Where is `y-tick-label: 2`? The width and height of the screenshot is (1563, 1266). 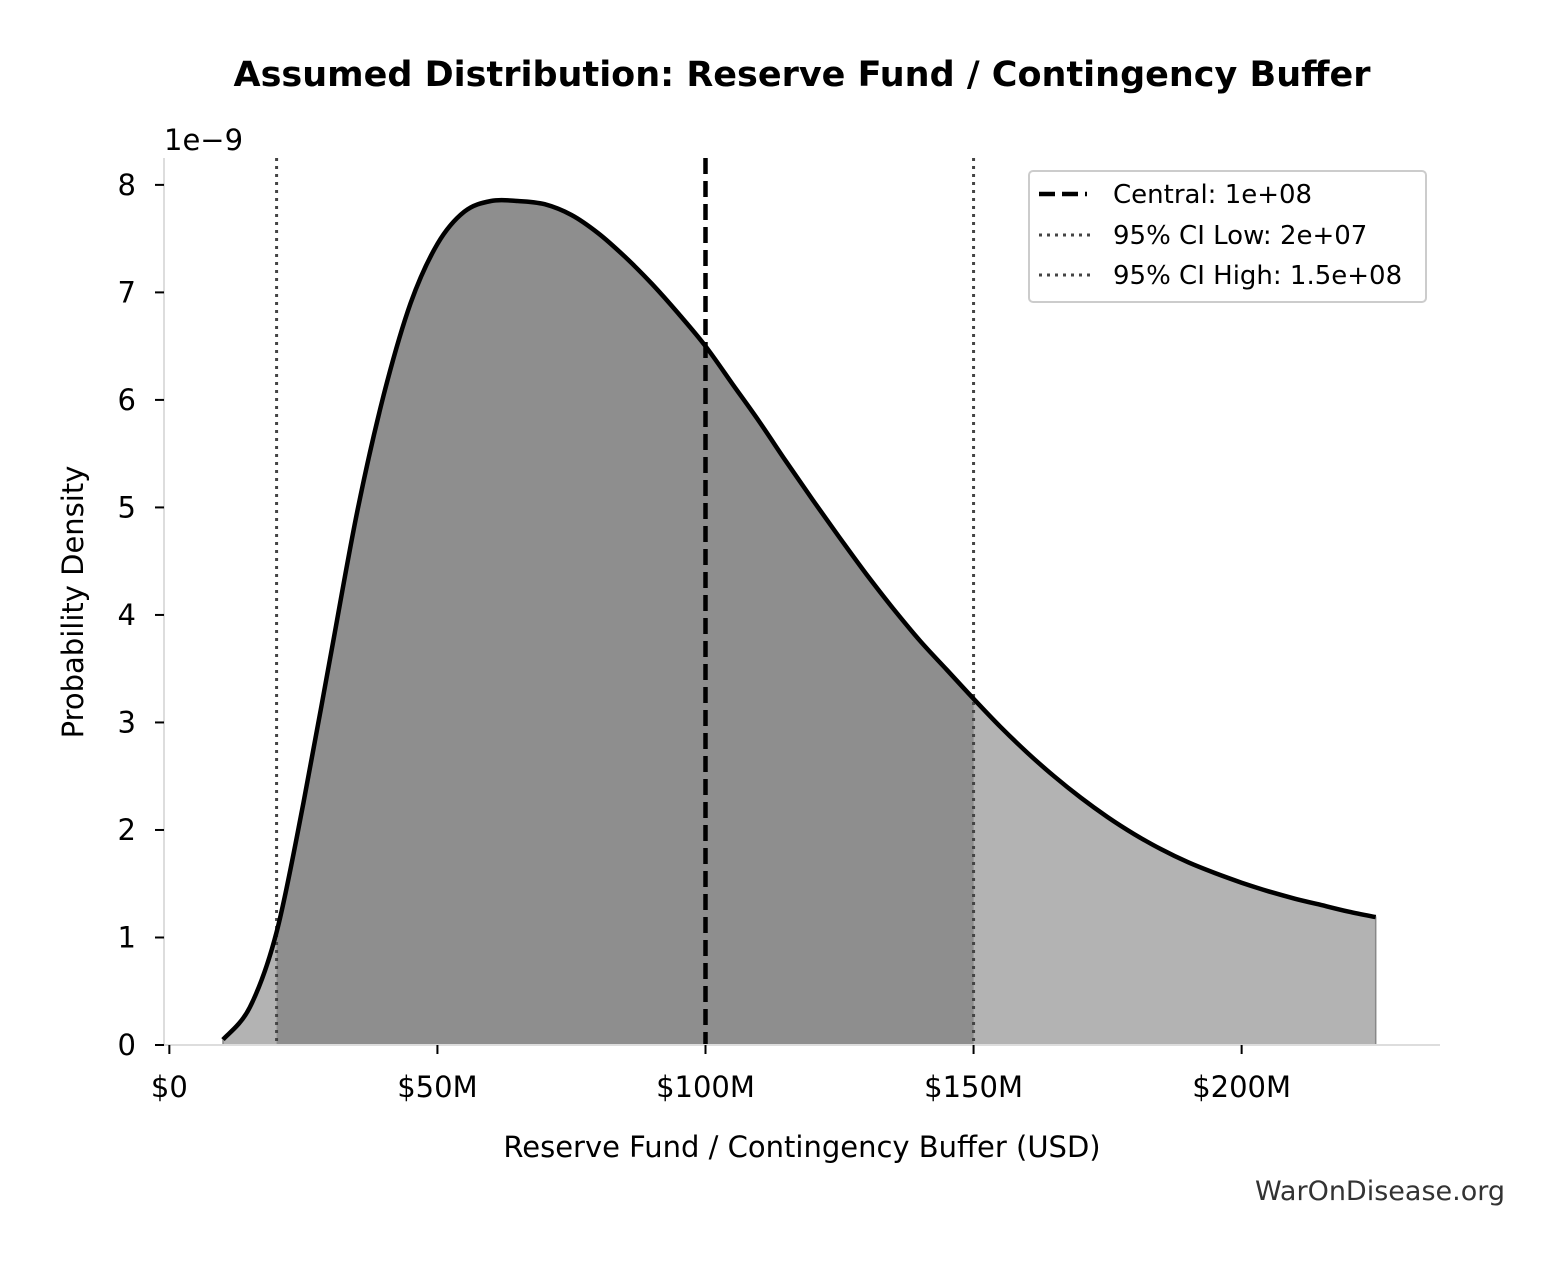
y-tick-label: 2 is located at coordinates (127, 830).